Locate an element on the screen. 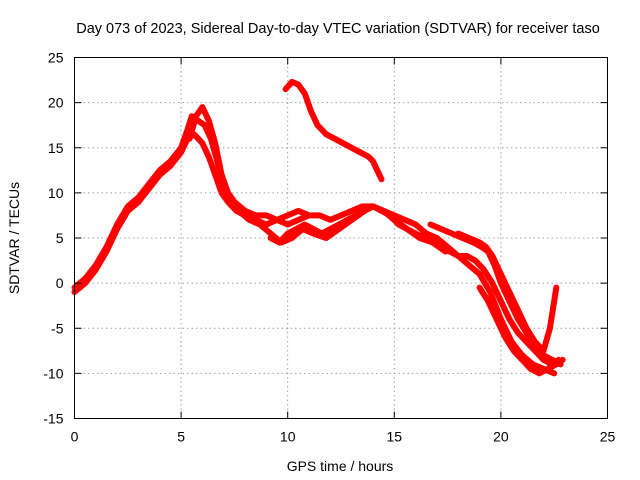 This screenshot has height=480, width=640. x-tick-label: 20 is located at coordinates (501, 437).